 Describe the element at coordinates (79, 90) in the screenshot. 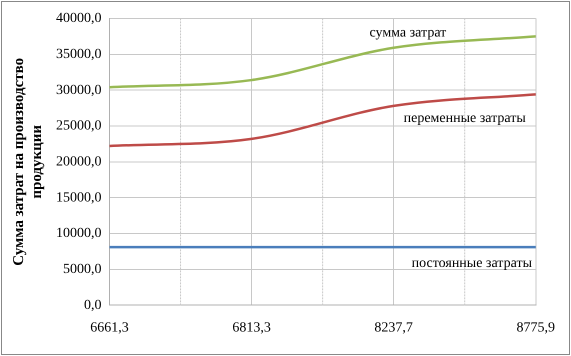

I see `y-tick-label: 30000,0` at that location.